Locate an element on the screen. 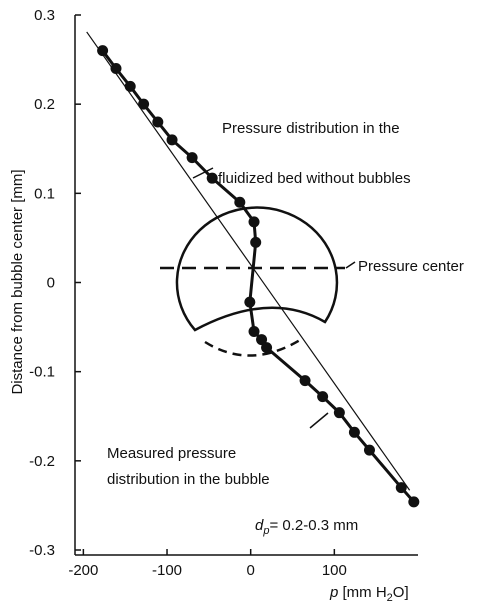 The height and width of the screenshot is (613, 504). x-label: [mm H is located at coordinates (362, 592).